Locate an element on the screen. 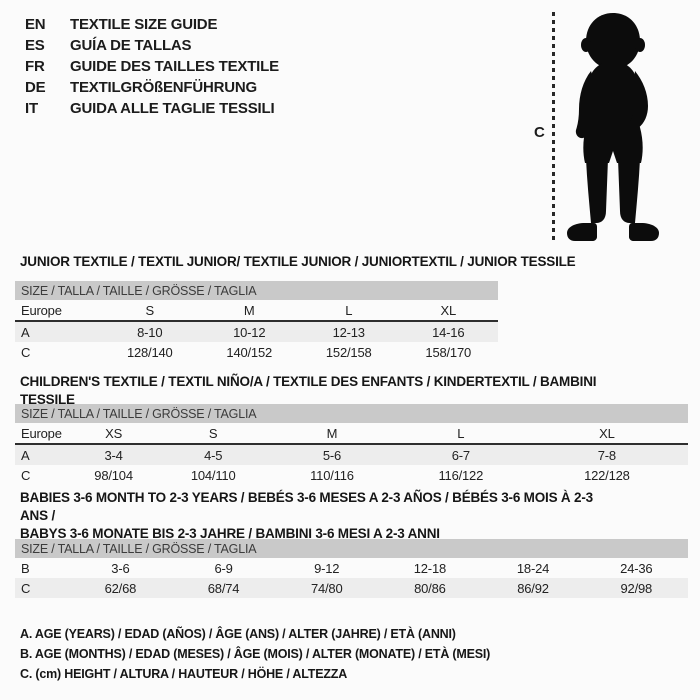 The width and height of the screenshot is (700, 700). value-cell: 24-36 is located at coordinates (636, 568).